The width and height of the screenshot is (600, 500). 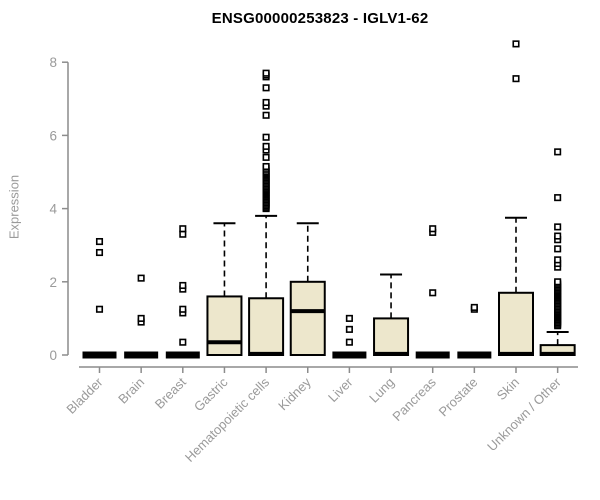 What do you see at coordinates (224, 326) in the screenshot?
I see `box-gastric` at bounding box center [224, 326].